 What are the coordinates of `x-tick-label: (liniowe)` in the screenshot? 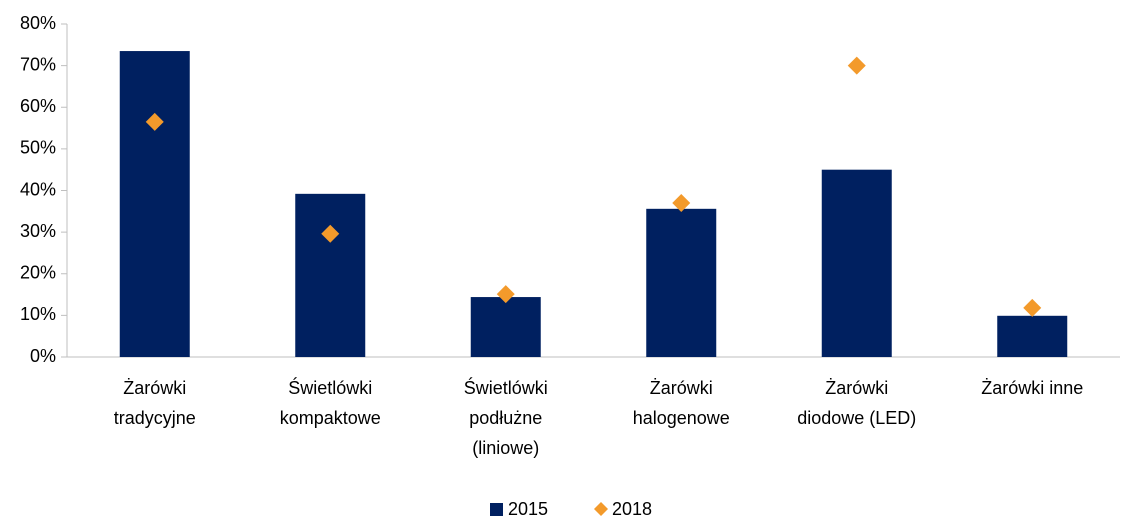 It's located at (505, 448).